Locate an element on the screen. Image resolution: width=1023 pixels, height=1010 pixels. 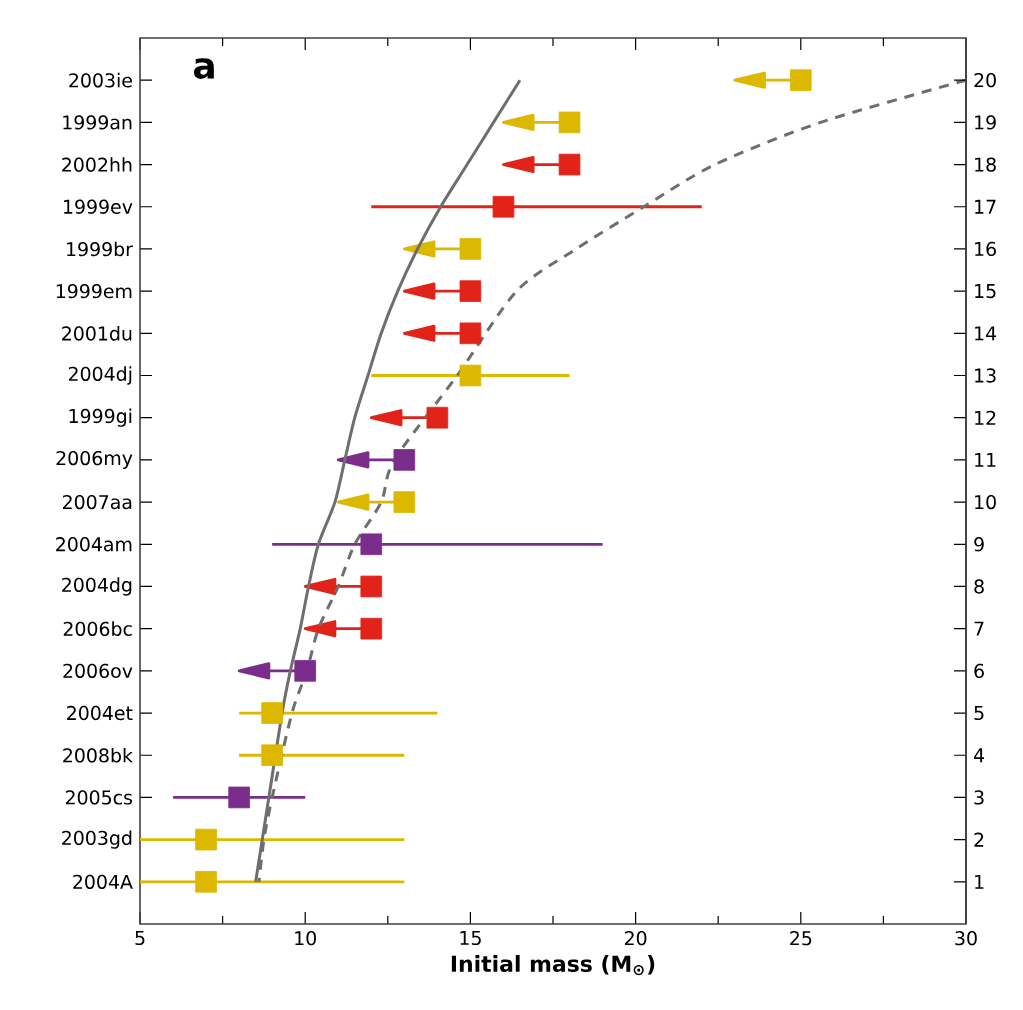
y-tick-label: 2006ov is located at coordinates (98, 671).